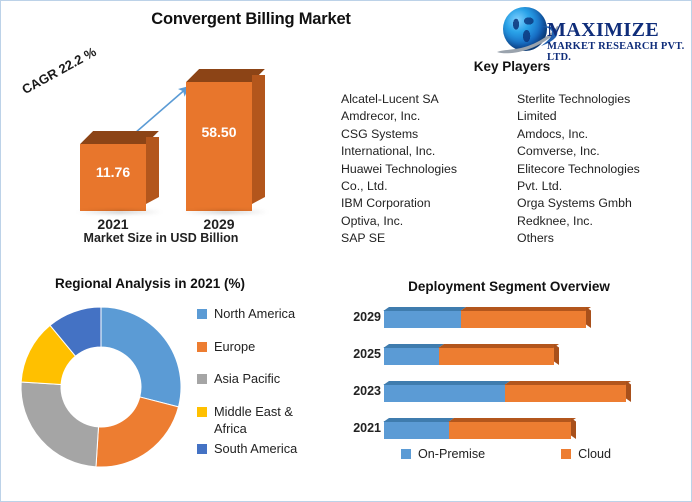  Describe the element at coordinates (363, 238) in the screenshot. I see `key-player-item: SAP SE` at that location.